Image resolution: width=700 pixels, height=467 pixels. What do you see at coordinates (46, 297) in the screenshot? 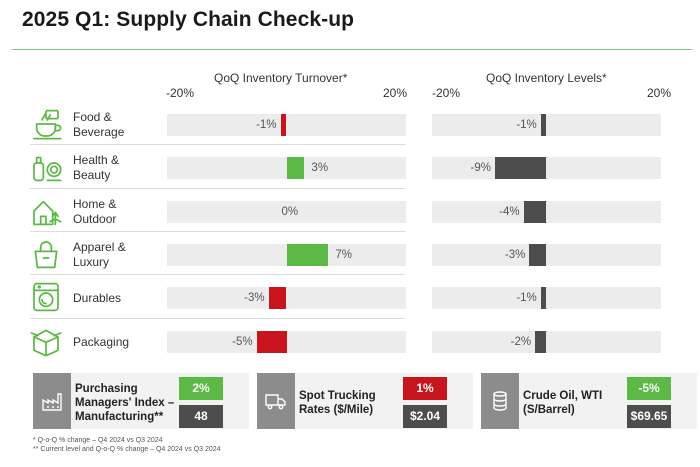
I see `washing-machine-icon` at bounding box center [46, 297].